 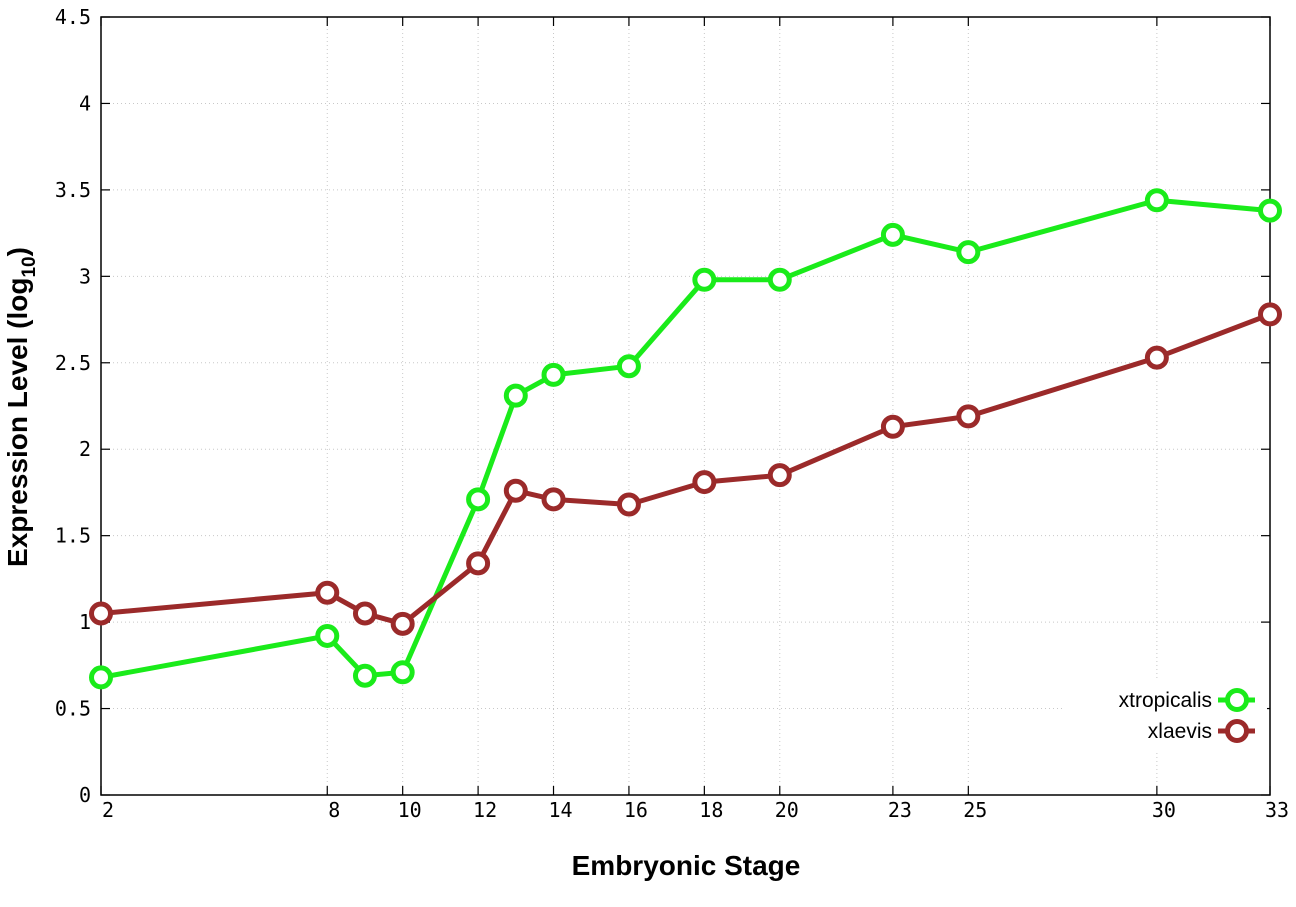 What do you see at coordinates (73, 363) in the screenshot?
I see `y-tick-label: 2.5` at bounding box center [73, 363].